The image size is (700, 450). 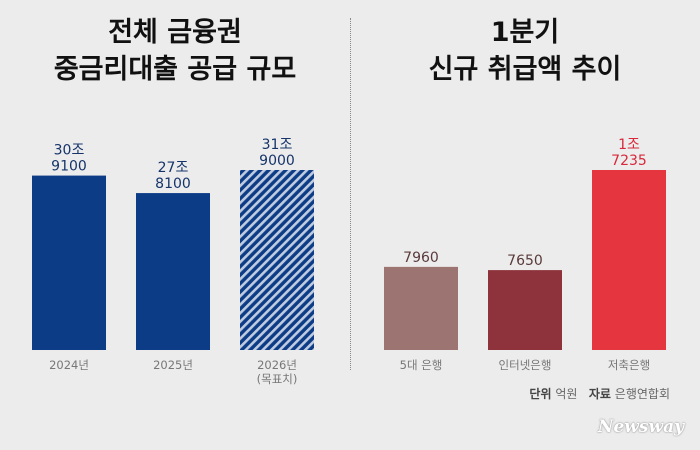 I want to click on unit-key: 단위, so click(x=540, y=394).